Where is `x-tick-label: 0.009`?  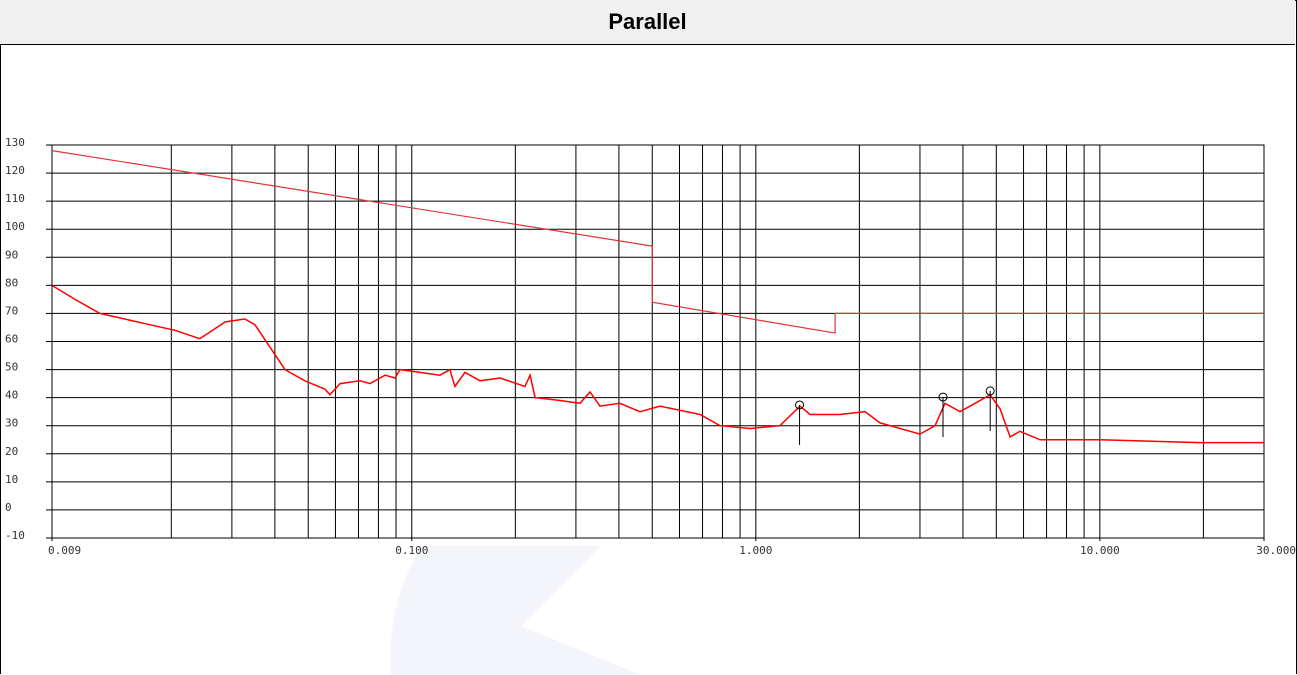 x-tick-label: 0.009 is located at coordinates (64, 550).